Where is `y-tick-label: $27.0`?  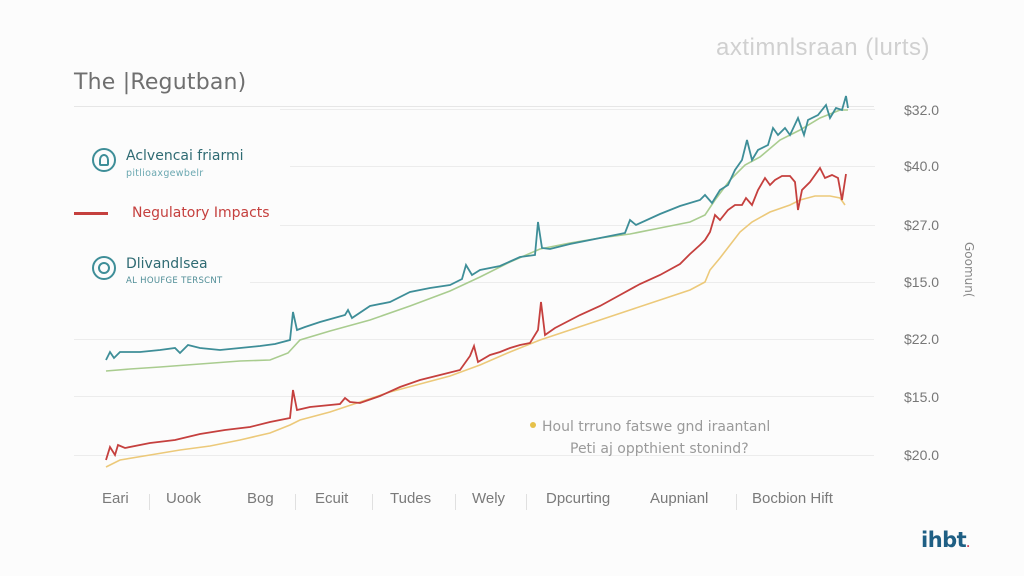 y-tick-label: $27.0 is located at coordinates (922, 225).